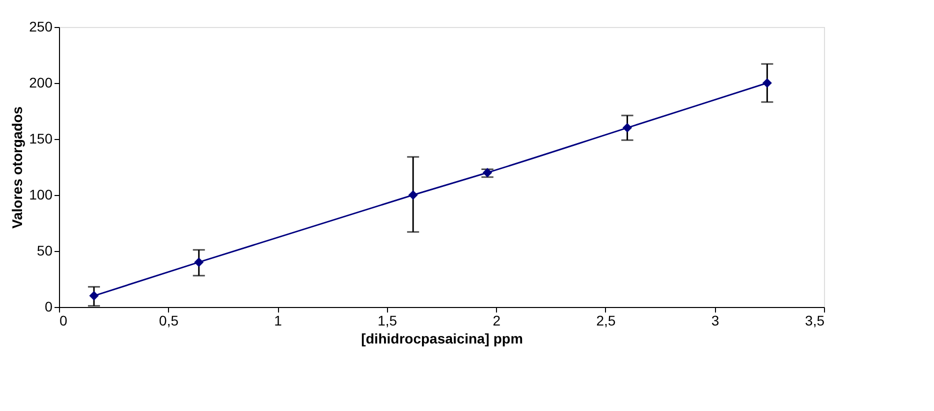 Image resolution: width=934 pixels, height=411 pixels. I want to click on x-tick-label: 2, so click(496, 320).